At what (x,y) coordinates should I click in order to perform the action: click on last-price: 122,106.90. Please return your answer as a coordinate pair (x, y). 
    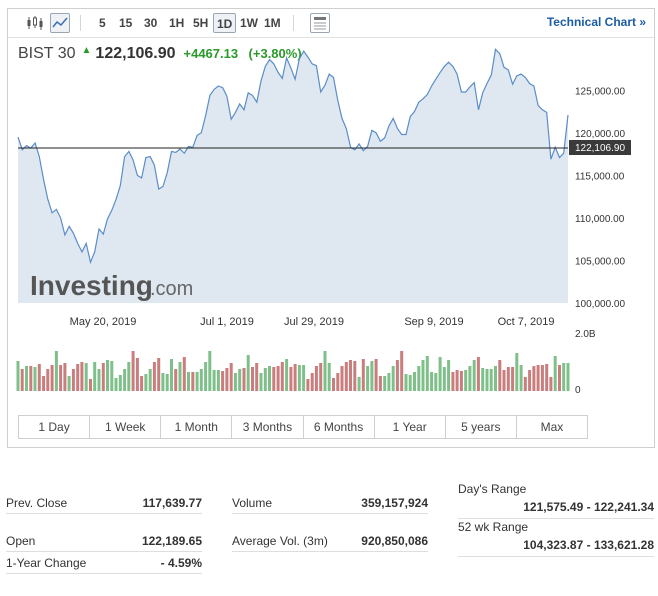
    Looking at the image, I should click on (135, 53).